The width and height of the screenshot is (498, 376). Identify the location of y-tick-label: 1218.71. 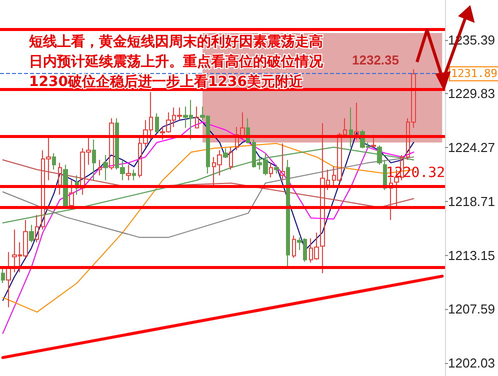
(472, 201).